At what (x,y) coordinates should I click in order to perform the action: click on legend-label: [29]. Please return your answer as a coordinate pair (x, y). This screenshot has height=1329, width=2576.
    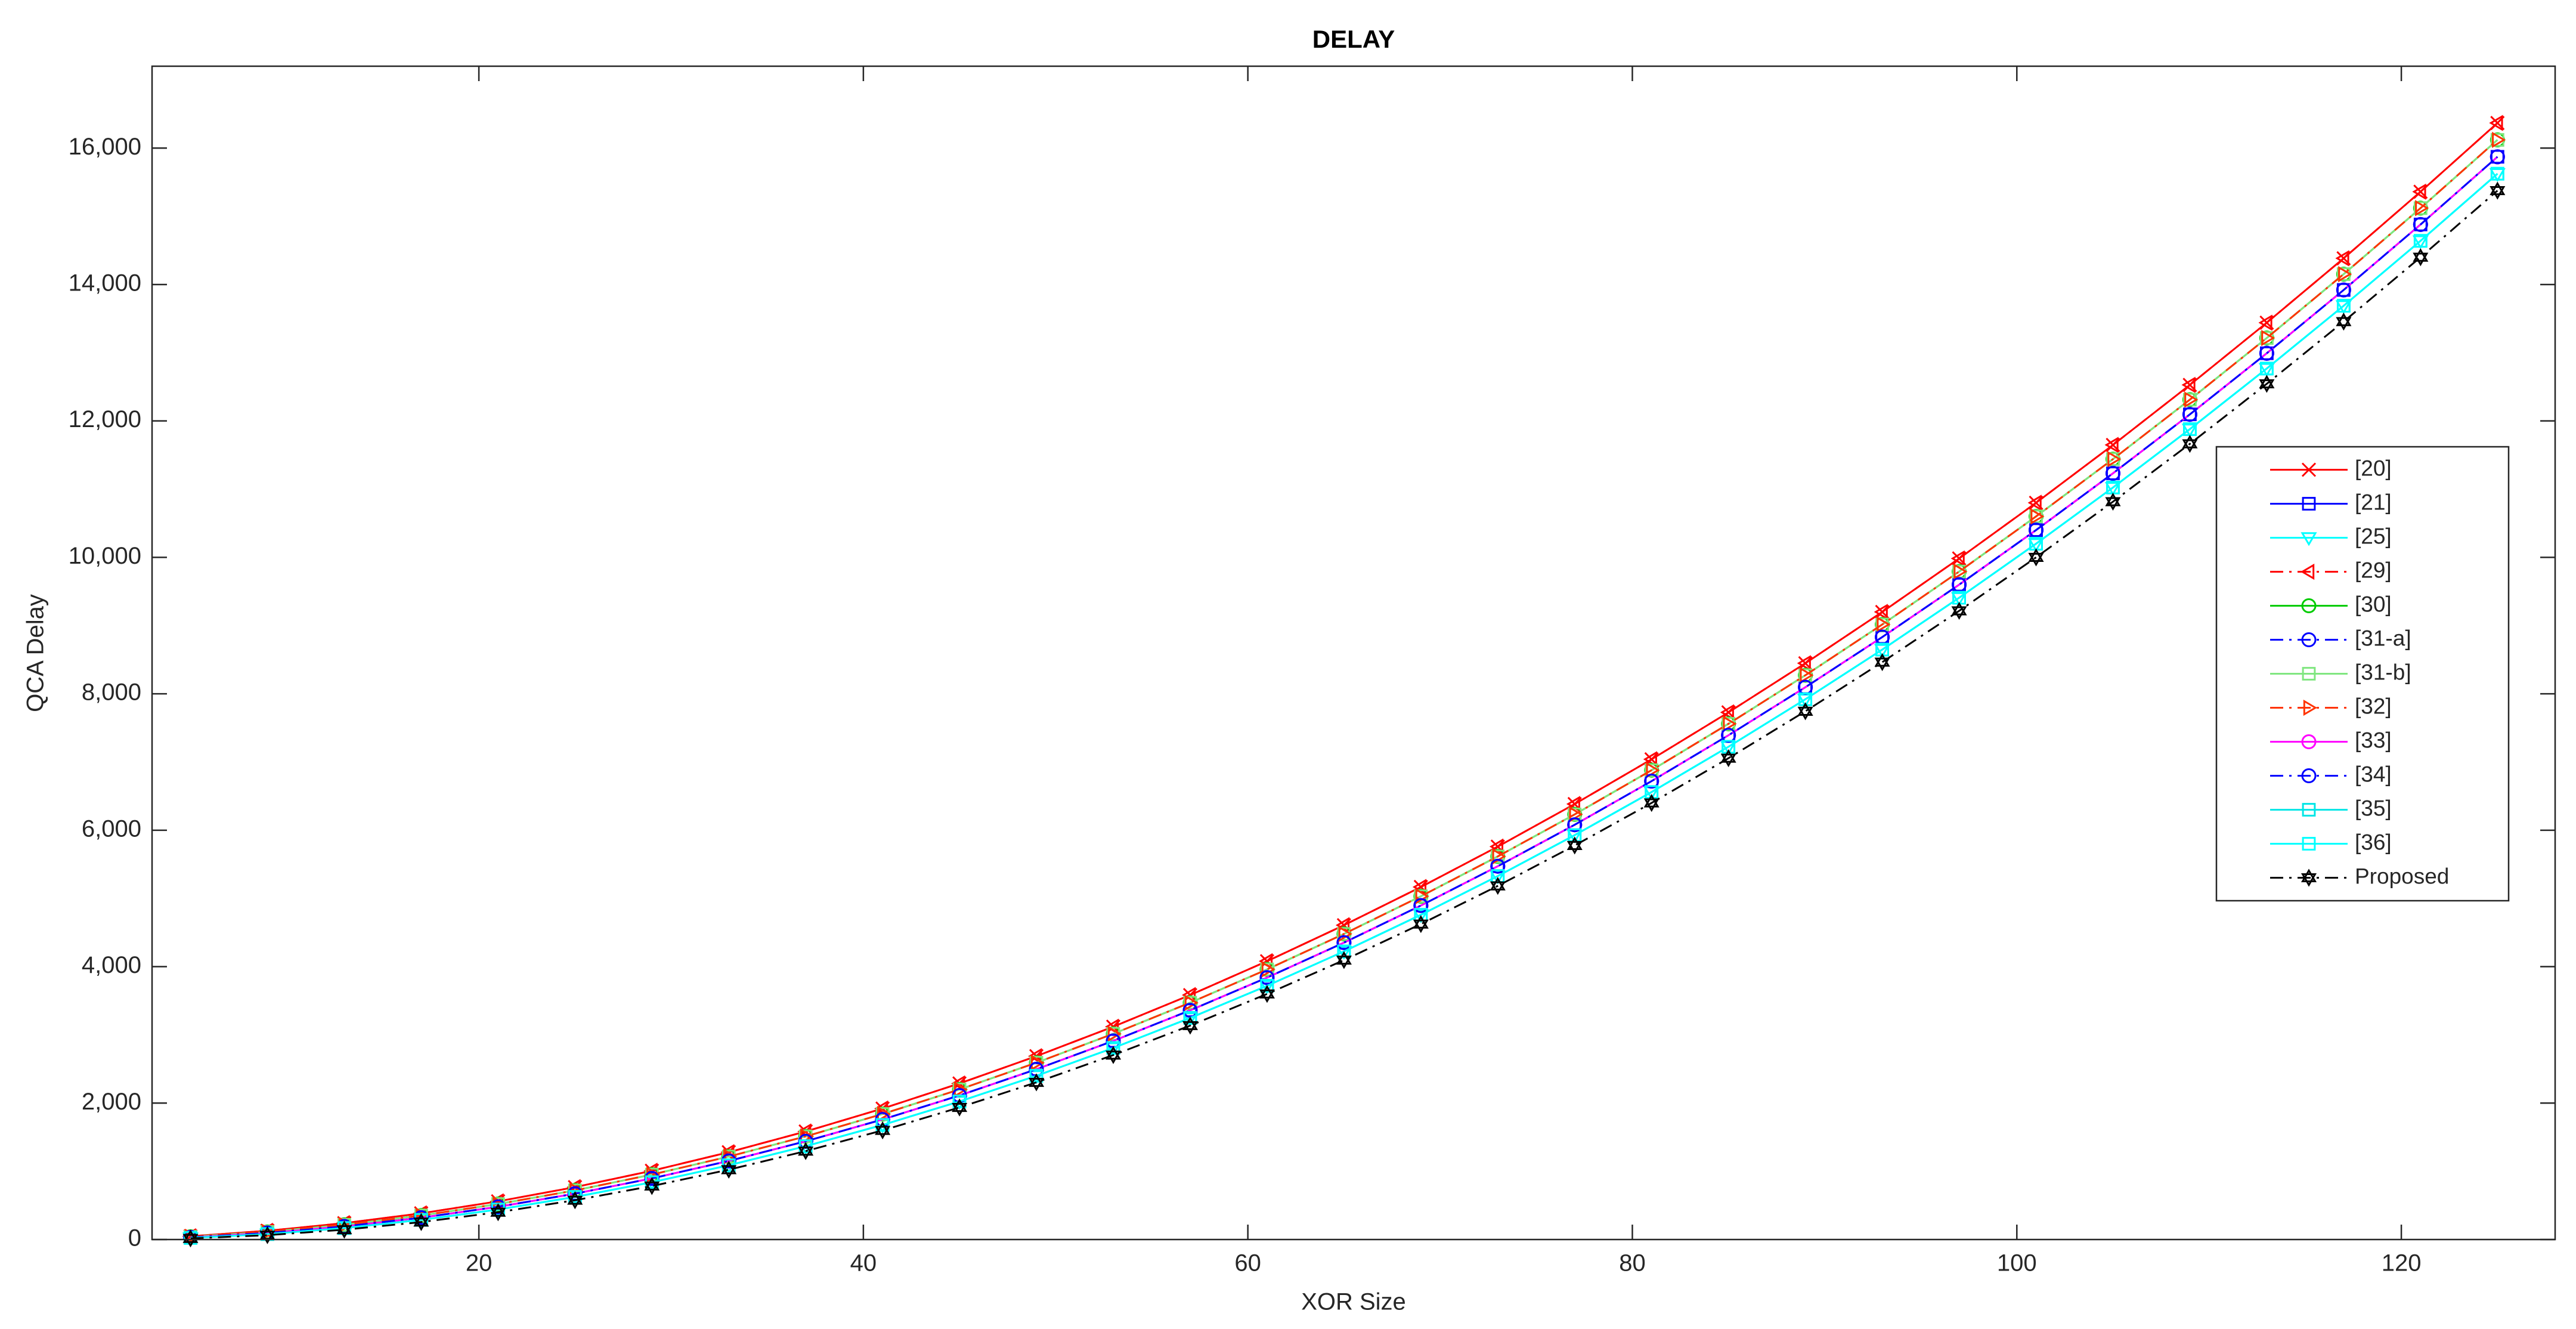
    Looking at the image, I should click on (2374, 570).